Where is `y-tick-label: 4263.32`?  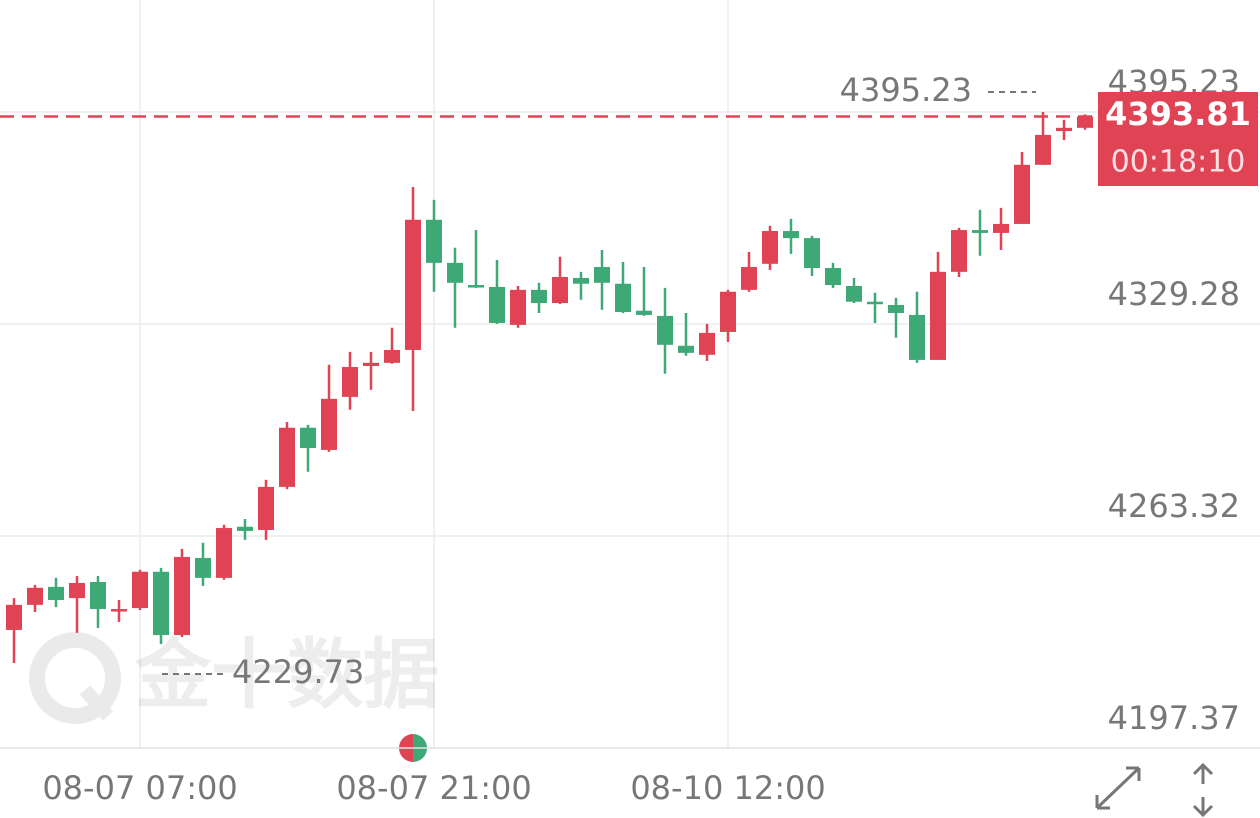 y-tick-label: 4263.32 is located at coordinates (1174, 506).